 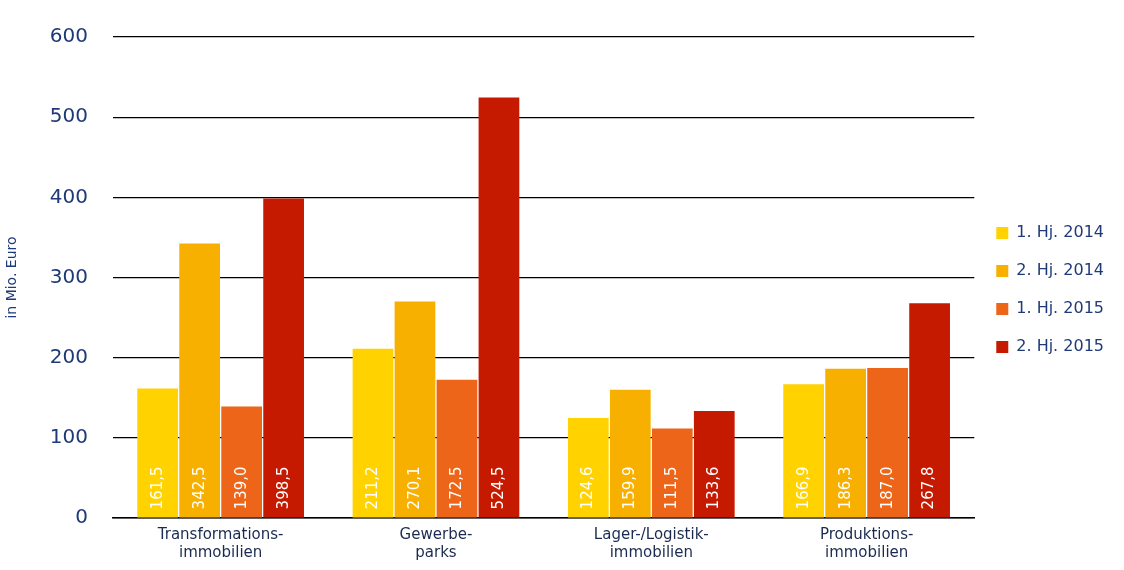 What do you see at coordinates (1060, 346) in the screenshot?
I see `legend-label: 2. Hj. 2015` at bounding box center [1060, 346].